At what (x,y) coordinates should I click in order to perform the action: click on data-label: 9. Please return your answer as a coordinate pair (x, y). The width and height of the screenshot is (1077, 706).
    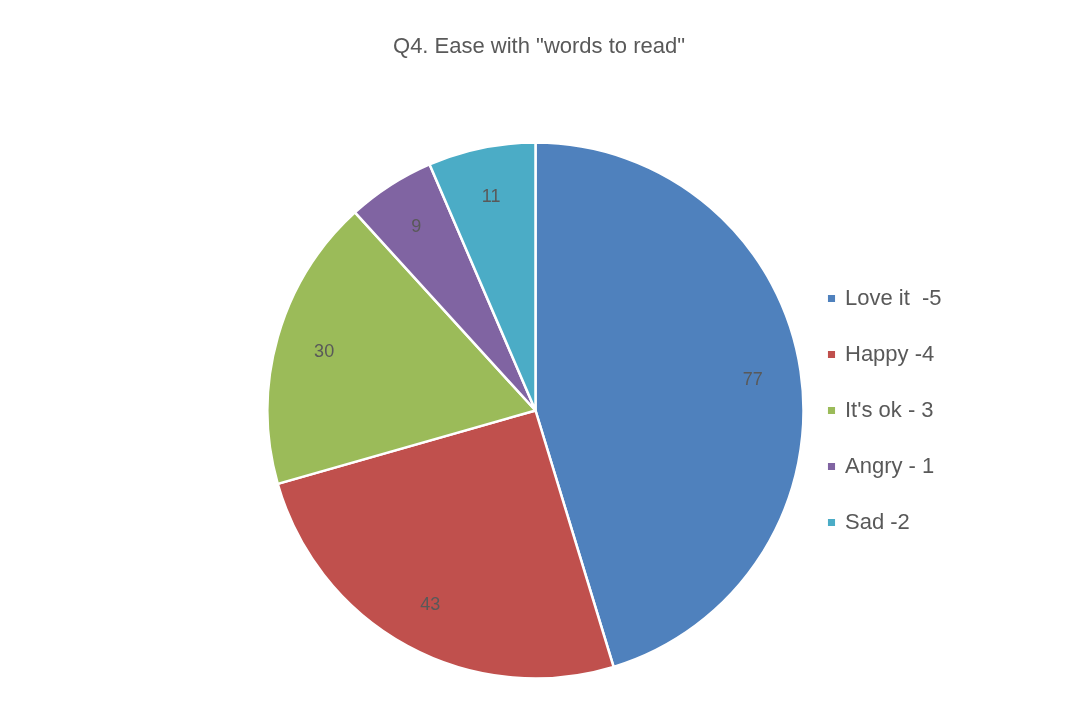
    Looking at the image, I should click on (416, 226).